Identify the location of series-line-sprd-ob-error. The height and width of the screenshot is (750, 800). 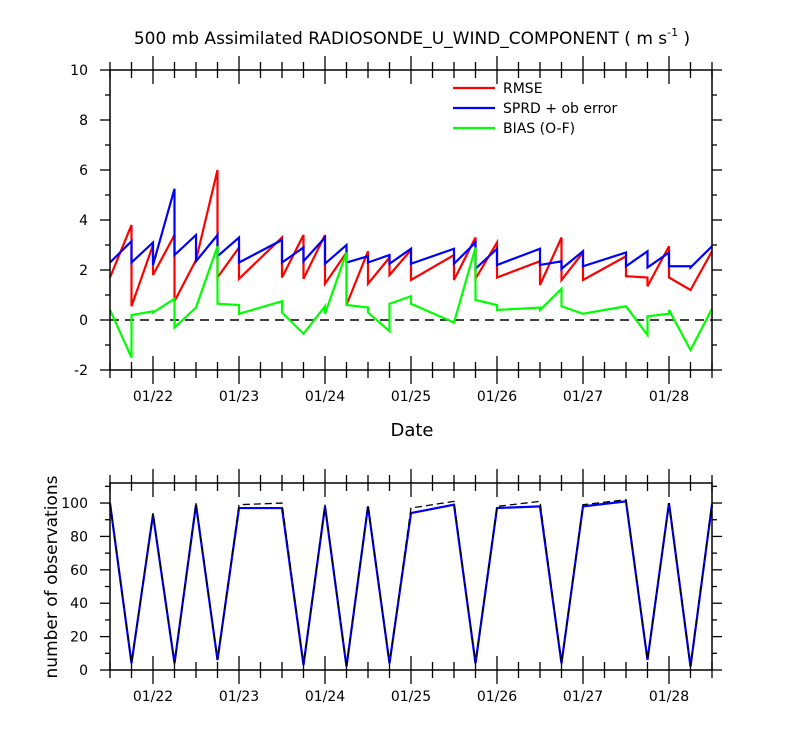
(411, 230).